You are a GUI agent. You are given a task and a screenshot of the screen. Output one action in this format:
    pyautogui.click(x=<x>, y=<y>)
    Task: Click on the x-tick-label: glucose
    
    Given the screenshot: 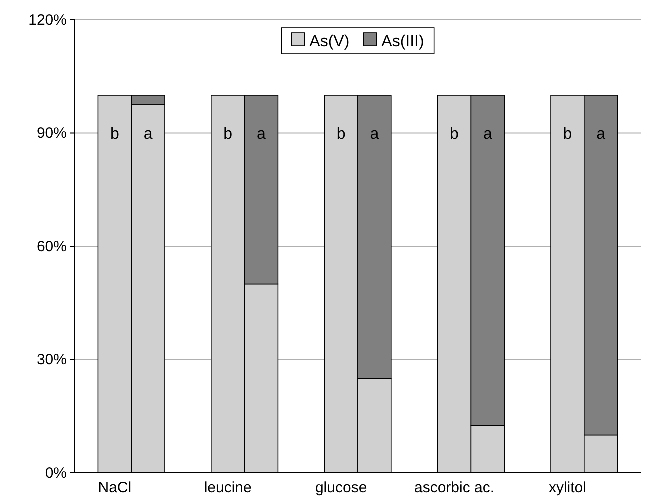 What is the action you would take?
    pyautogui.click(x=341, y=488)
    